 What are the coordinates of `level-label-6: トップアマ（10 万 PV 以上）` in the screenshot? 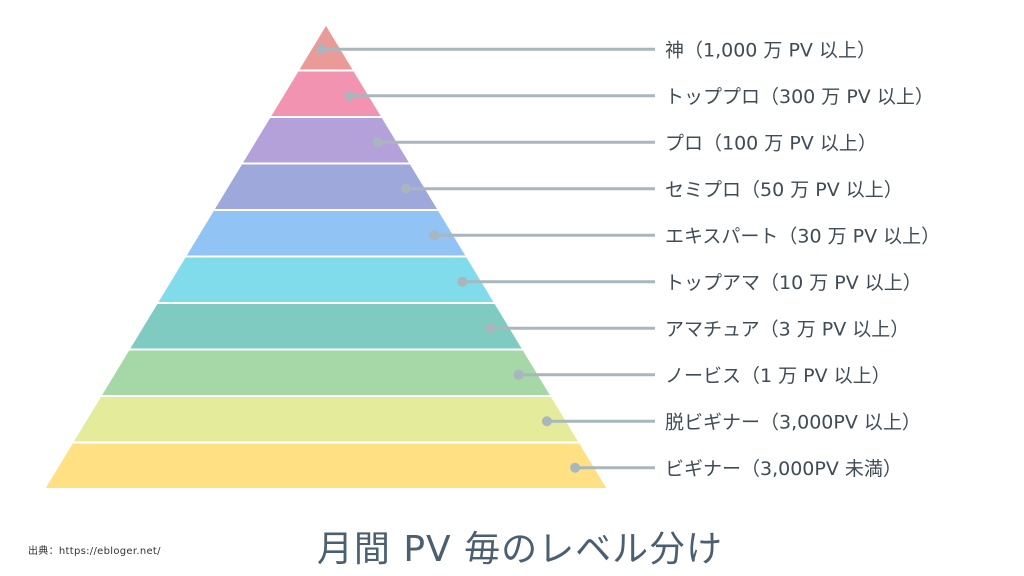 It's located at (793, 283).